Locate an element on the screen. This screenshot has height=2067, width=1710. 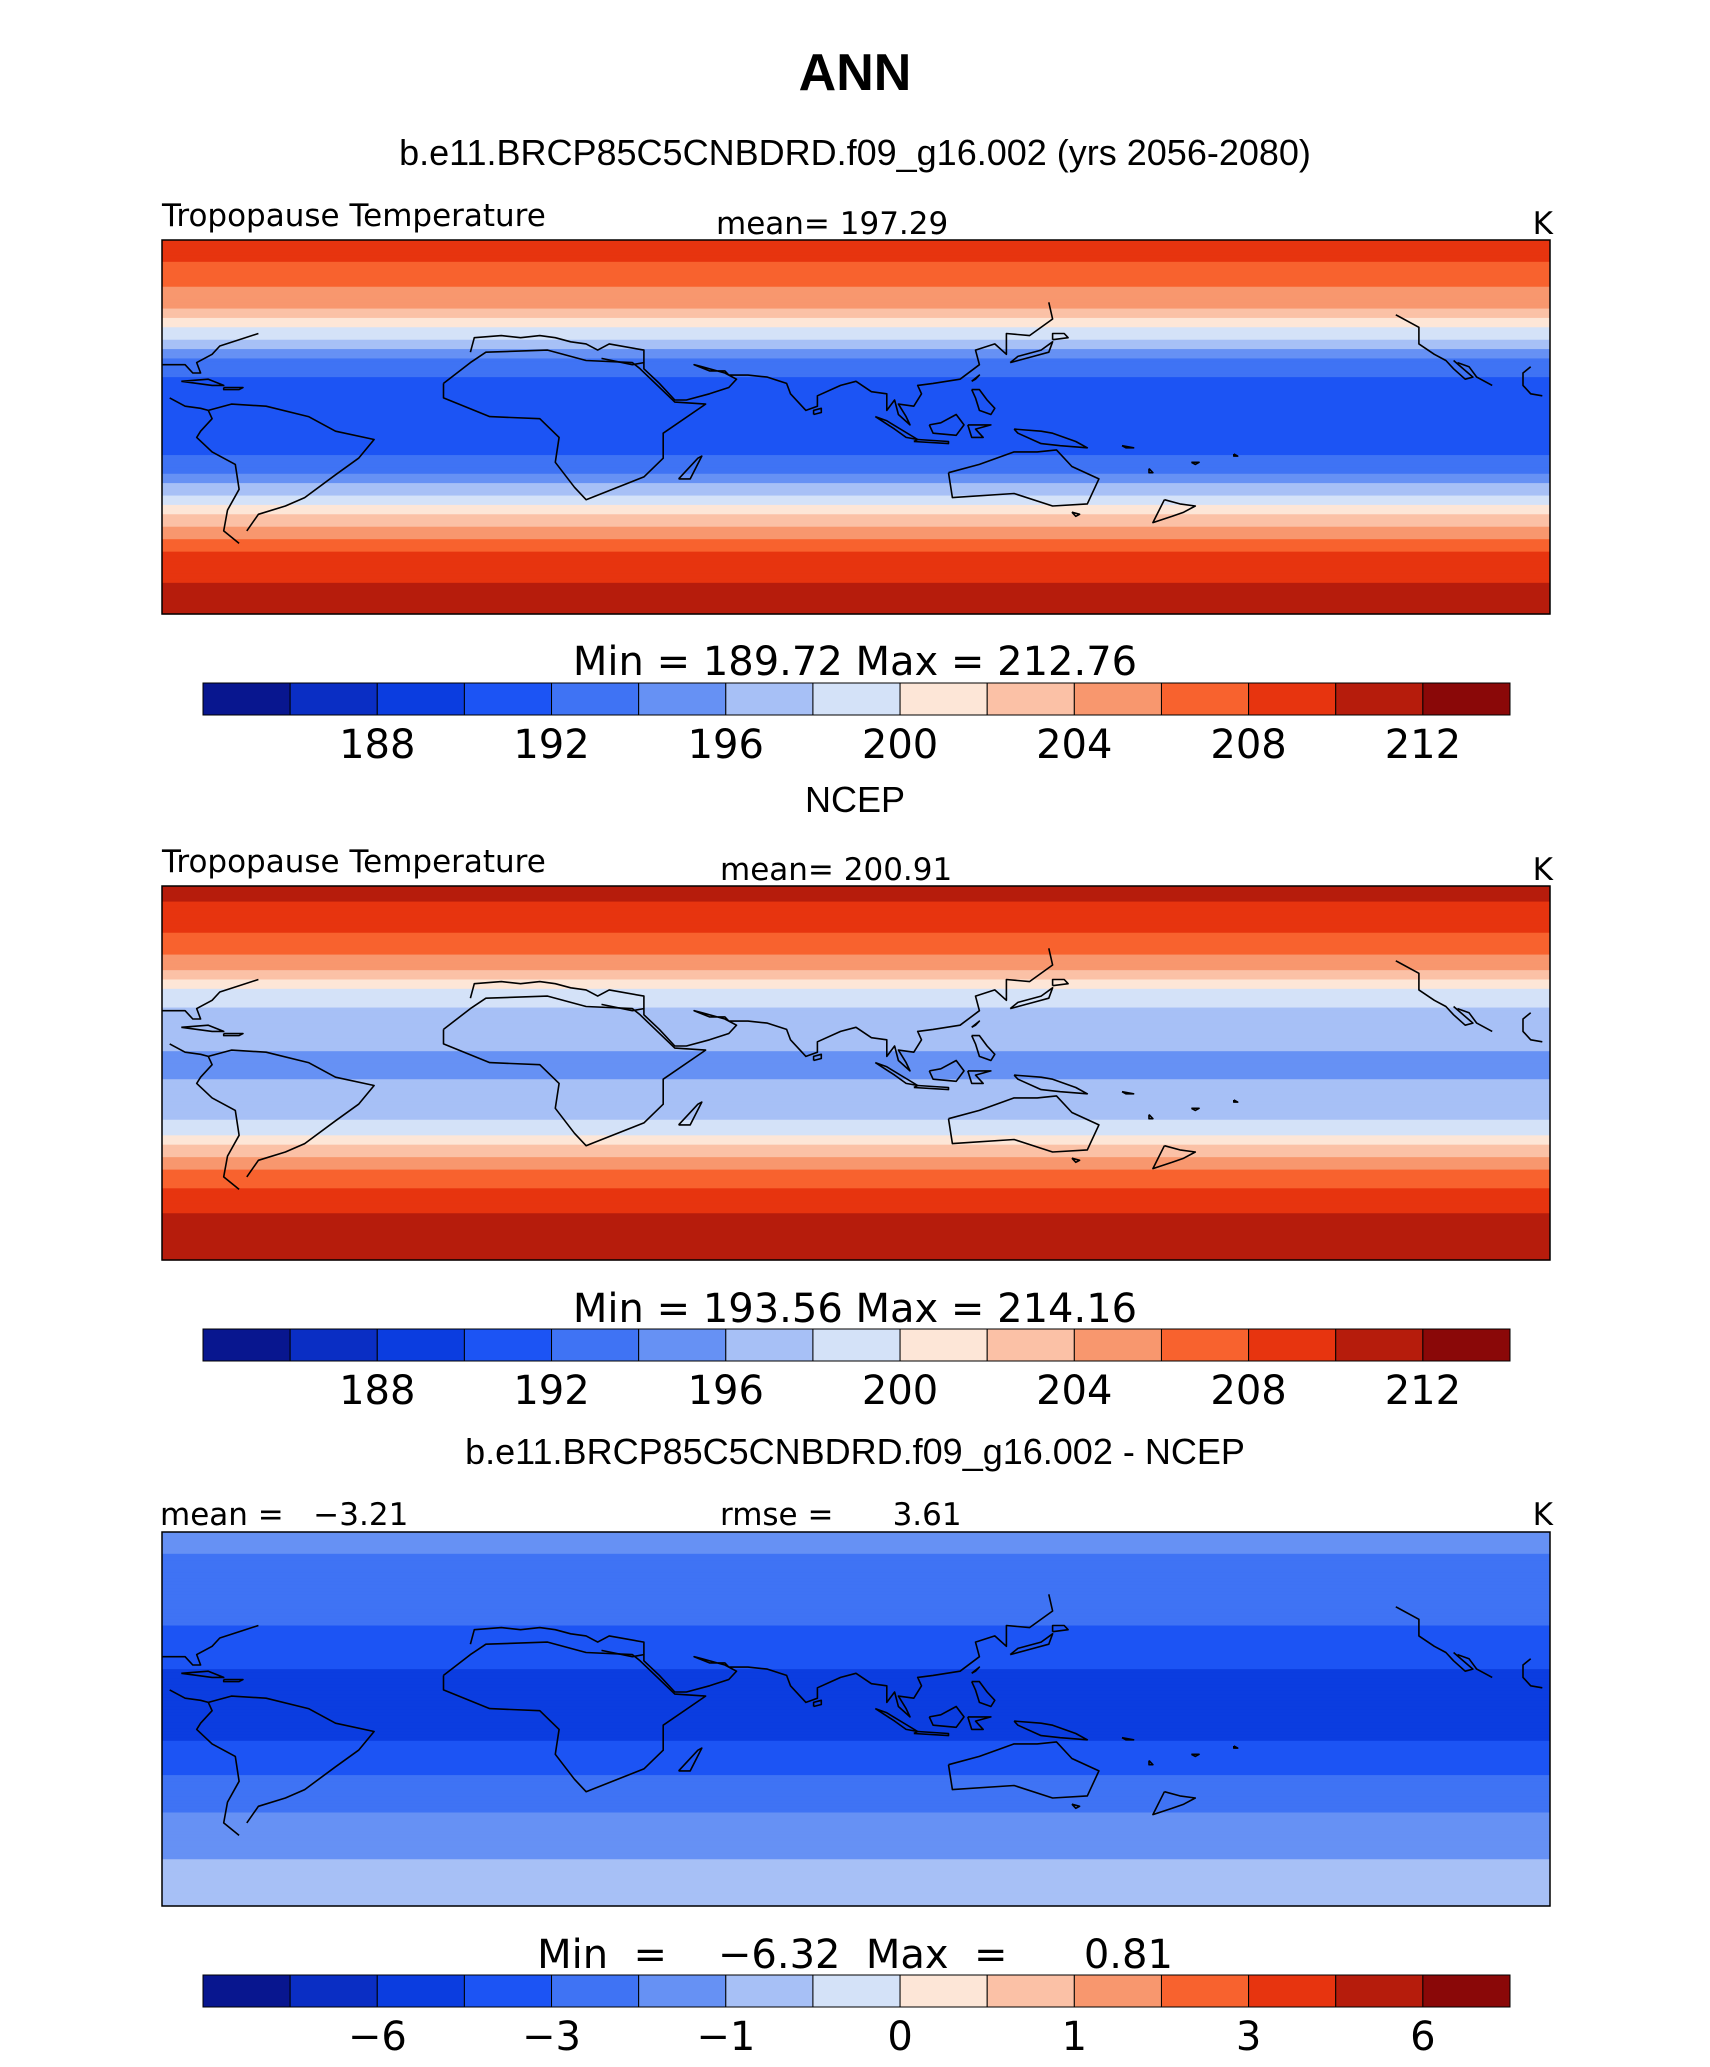
rmse-label: rmse = 3.61 is located at coordinates (841, 1515).